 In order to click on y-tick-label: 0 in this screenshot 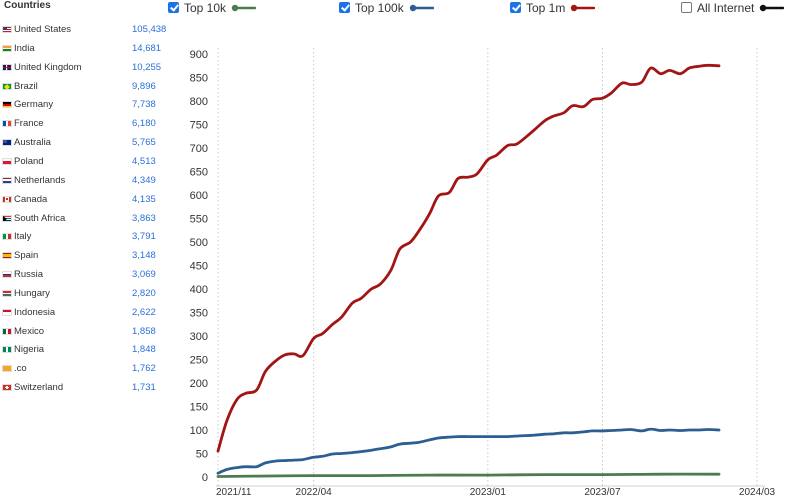, I will do `click(205, 478)`.